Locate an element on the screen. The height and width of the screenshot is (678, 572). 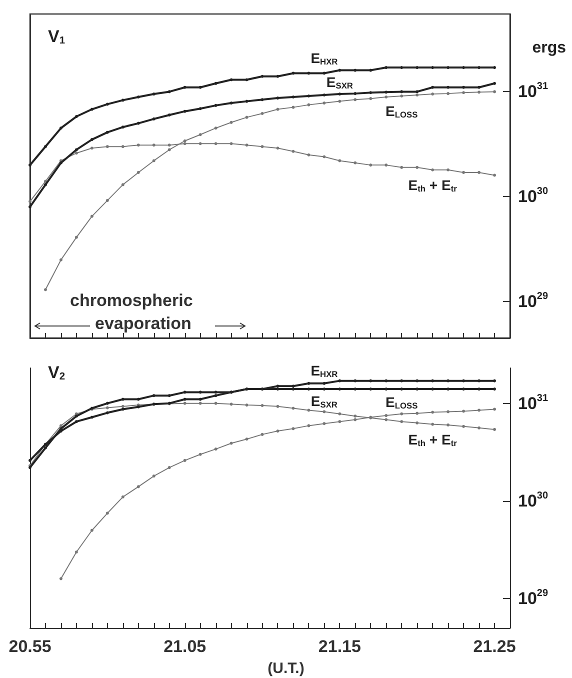
y-axis-title: ergs is located at coordinates (549, 48).